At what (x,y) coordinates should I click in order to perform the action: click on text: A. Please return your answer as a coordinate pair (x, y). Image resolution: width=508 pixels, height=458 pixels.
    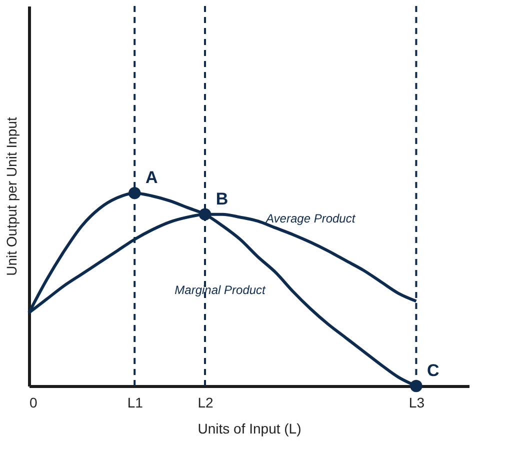
    Looking at the image, I should click on (151, 178).